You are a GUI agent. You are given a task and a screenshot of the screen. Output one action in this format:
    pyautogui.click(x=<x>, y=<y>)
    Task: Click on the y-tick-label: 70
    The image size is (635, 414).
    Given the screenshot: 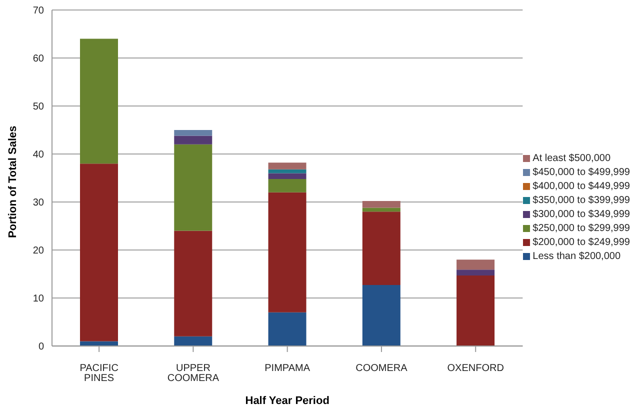 What is the action you would take?
    pyautogui.click(x=38, y=11)
    